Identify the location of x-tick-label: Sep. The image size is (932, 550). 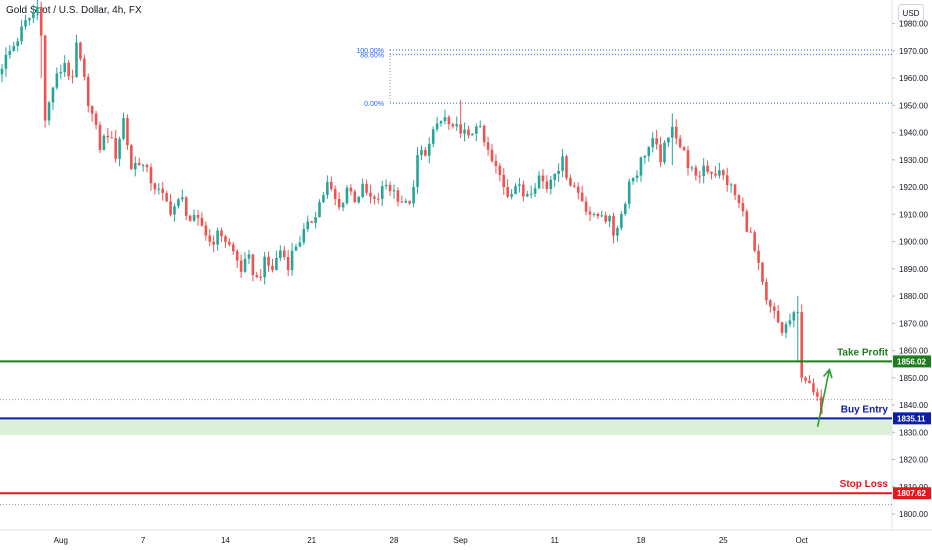
(461, 540).